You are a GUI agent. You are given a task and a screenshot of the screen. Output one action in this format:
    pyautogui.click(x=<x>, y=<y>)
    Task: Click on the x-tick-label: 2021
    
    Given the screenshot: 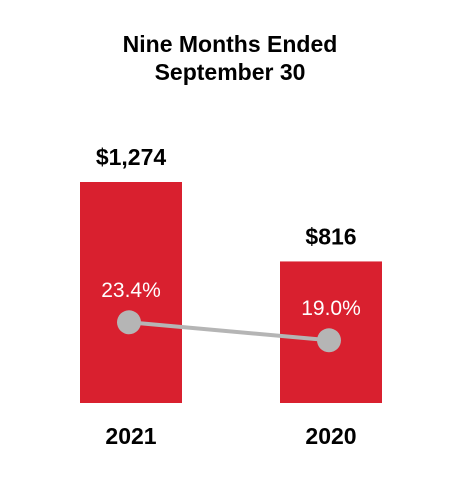 What is the action you would take?
    pyautogui.click(x=130, y=436)
    